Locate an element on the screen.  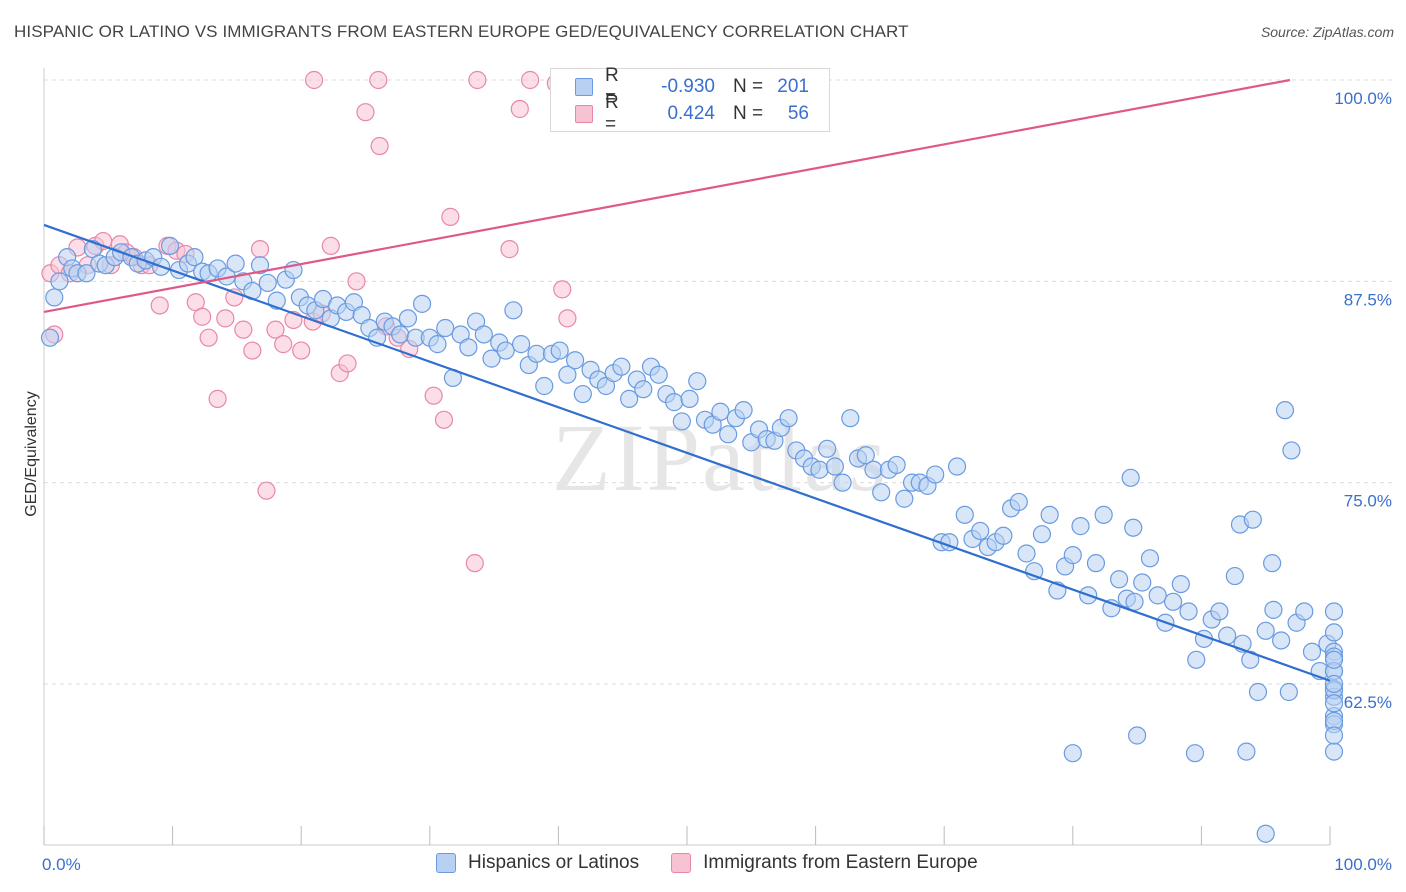
legend-row-eastern-europe: R = 0.424 N = 56 is located at coordinates (692, 113).